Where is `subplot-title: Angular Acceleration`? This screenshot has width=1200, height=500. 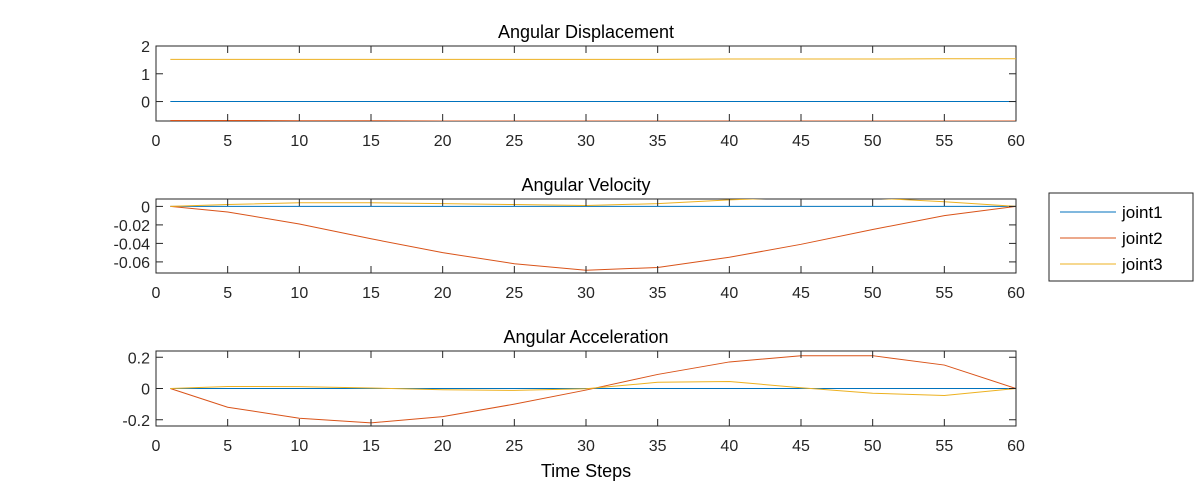 subplot-title: Angular Acceleration is located at coordinates (585, 337).